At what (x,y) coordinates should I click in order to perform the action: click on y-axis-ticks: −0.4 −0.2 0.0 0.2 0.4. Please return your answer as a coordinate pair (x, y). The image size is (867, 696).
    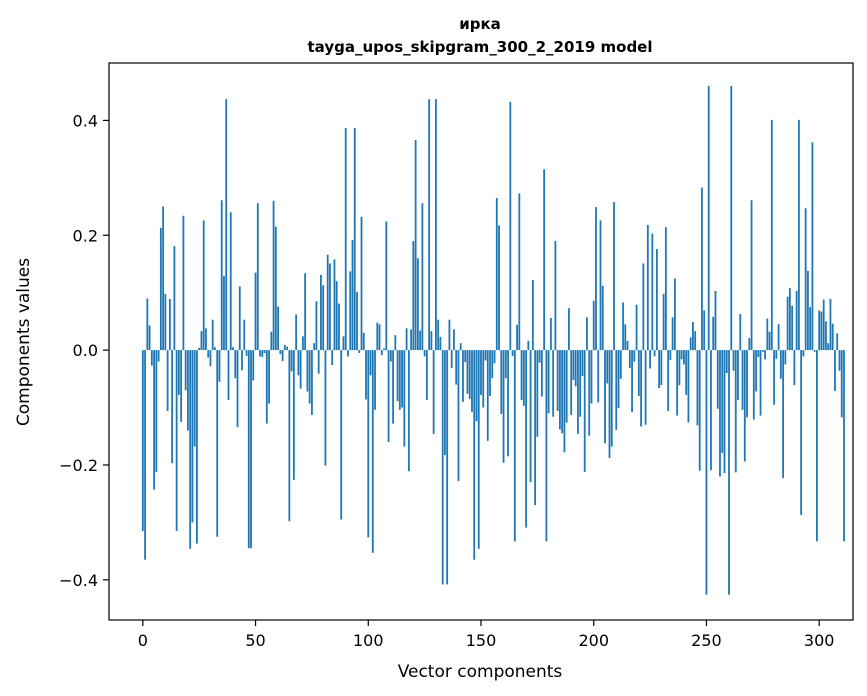
    Looking at the image, I should click on (84, 350).